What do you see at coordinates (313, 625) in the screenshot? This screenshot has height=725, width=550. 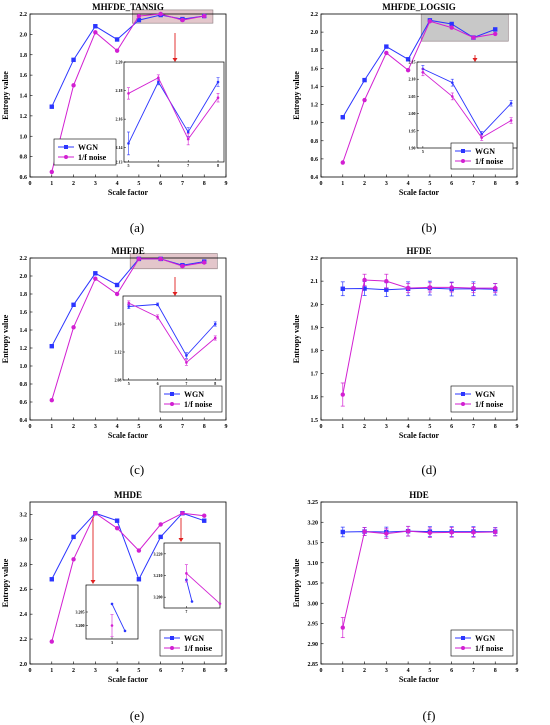 I see `y-tick-label: 2.95` at bounding box center [313, 625].